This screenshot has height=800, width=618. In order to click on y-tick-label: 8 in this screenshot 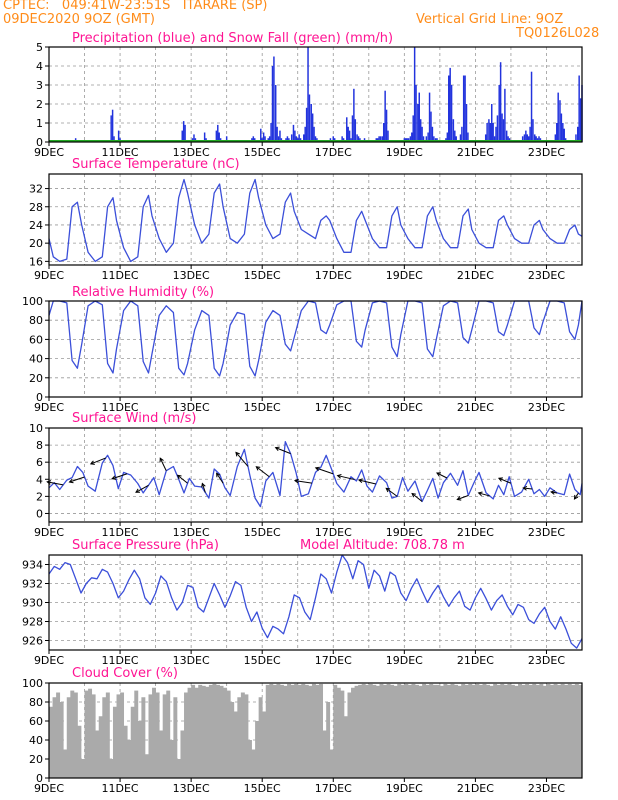, I will do `click(39, 445)`.